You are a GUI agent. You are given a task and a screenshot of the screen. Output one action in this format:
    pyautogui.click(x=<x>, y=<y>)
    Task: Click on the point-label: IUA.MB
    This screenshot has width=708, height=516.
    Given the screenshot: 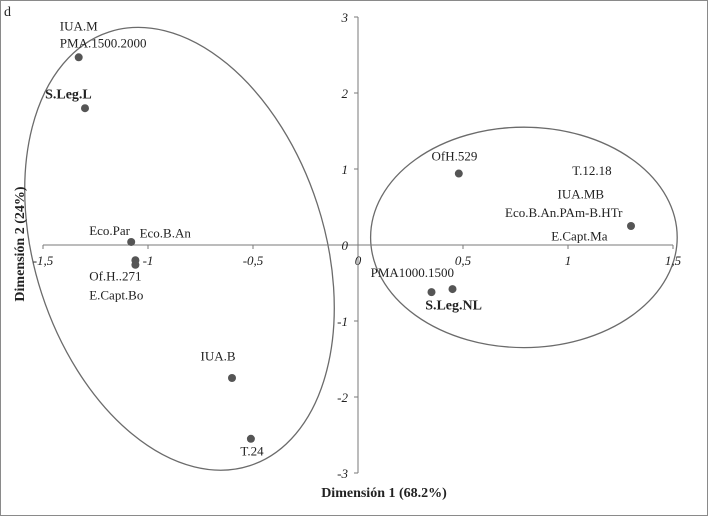 What is the action you would take?
    pyautogui.click(x=581, y=194)
    